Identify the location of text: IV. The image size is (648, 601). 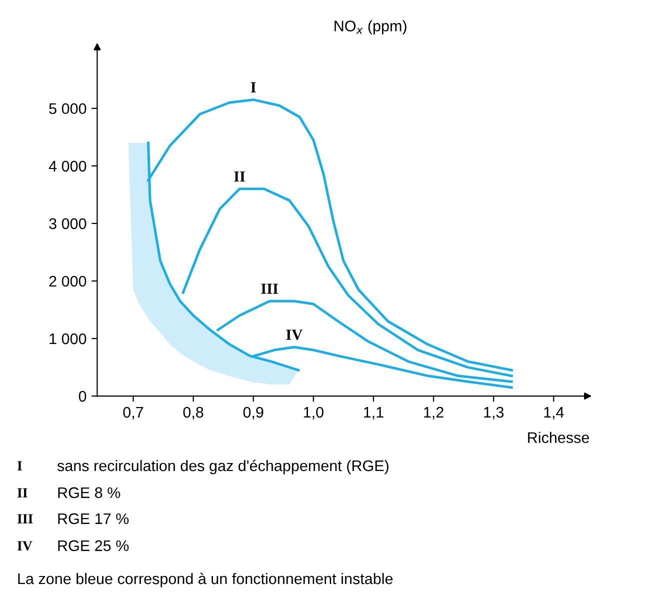
(24, 546).